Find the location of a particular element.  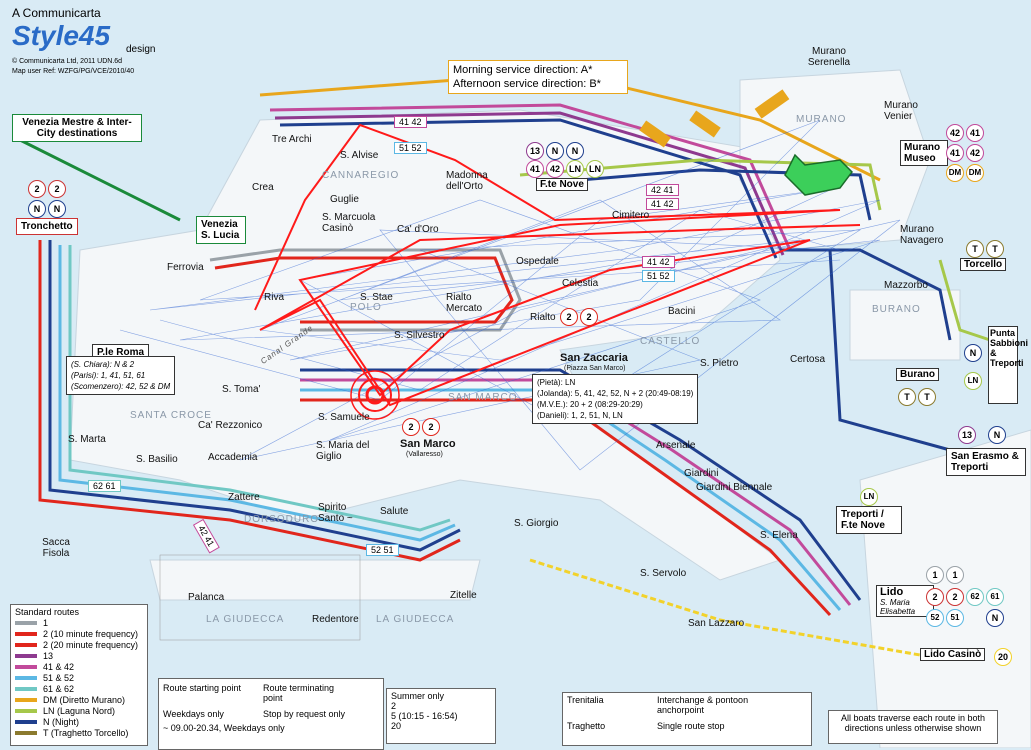

stop-san-erasmo: San Erasmo & Treporti is located at coordinates (986, 462).